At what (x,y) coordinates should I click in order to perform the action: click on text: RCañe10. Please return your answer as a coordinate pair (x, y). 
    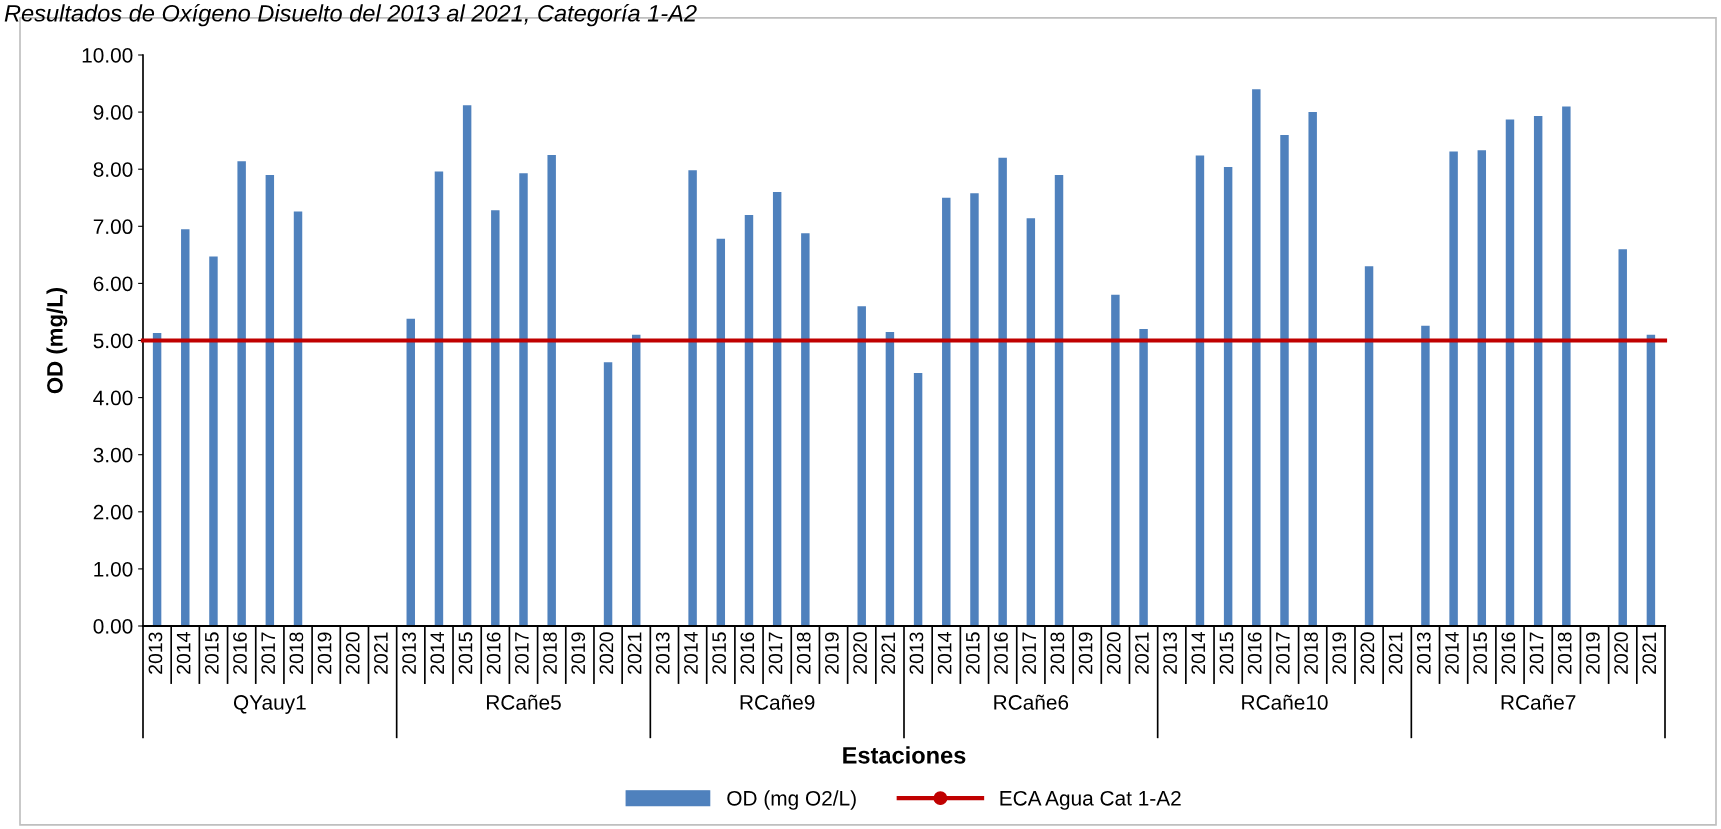
    Looking at the image, I should click on (1285, 702).